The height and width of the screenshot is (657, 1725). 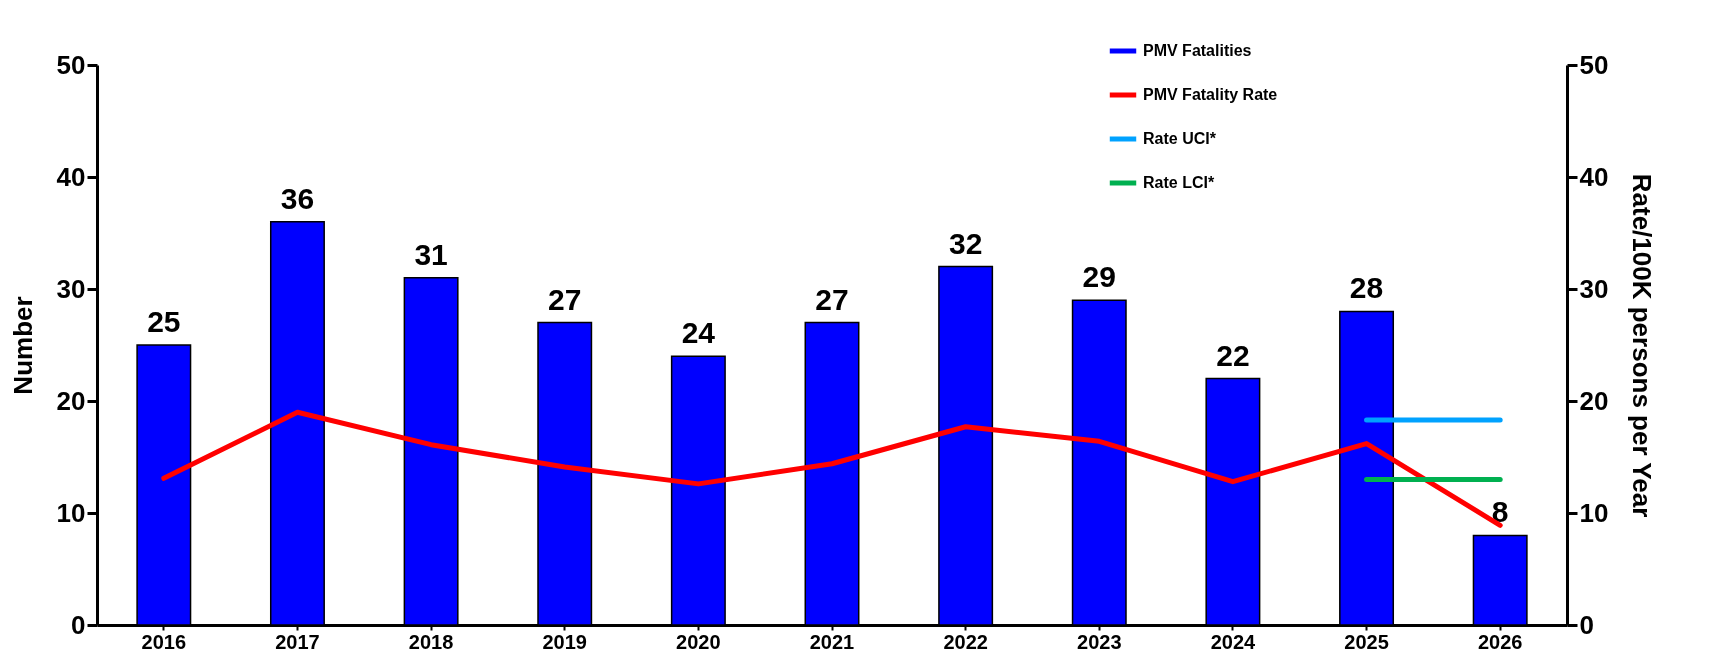 What do you see at coordinates (965, 641) in the screenshot?
I see `x-tick-label: 2022` at bounding box center [965, 641].